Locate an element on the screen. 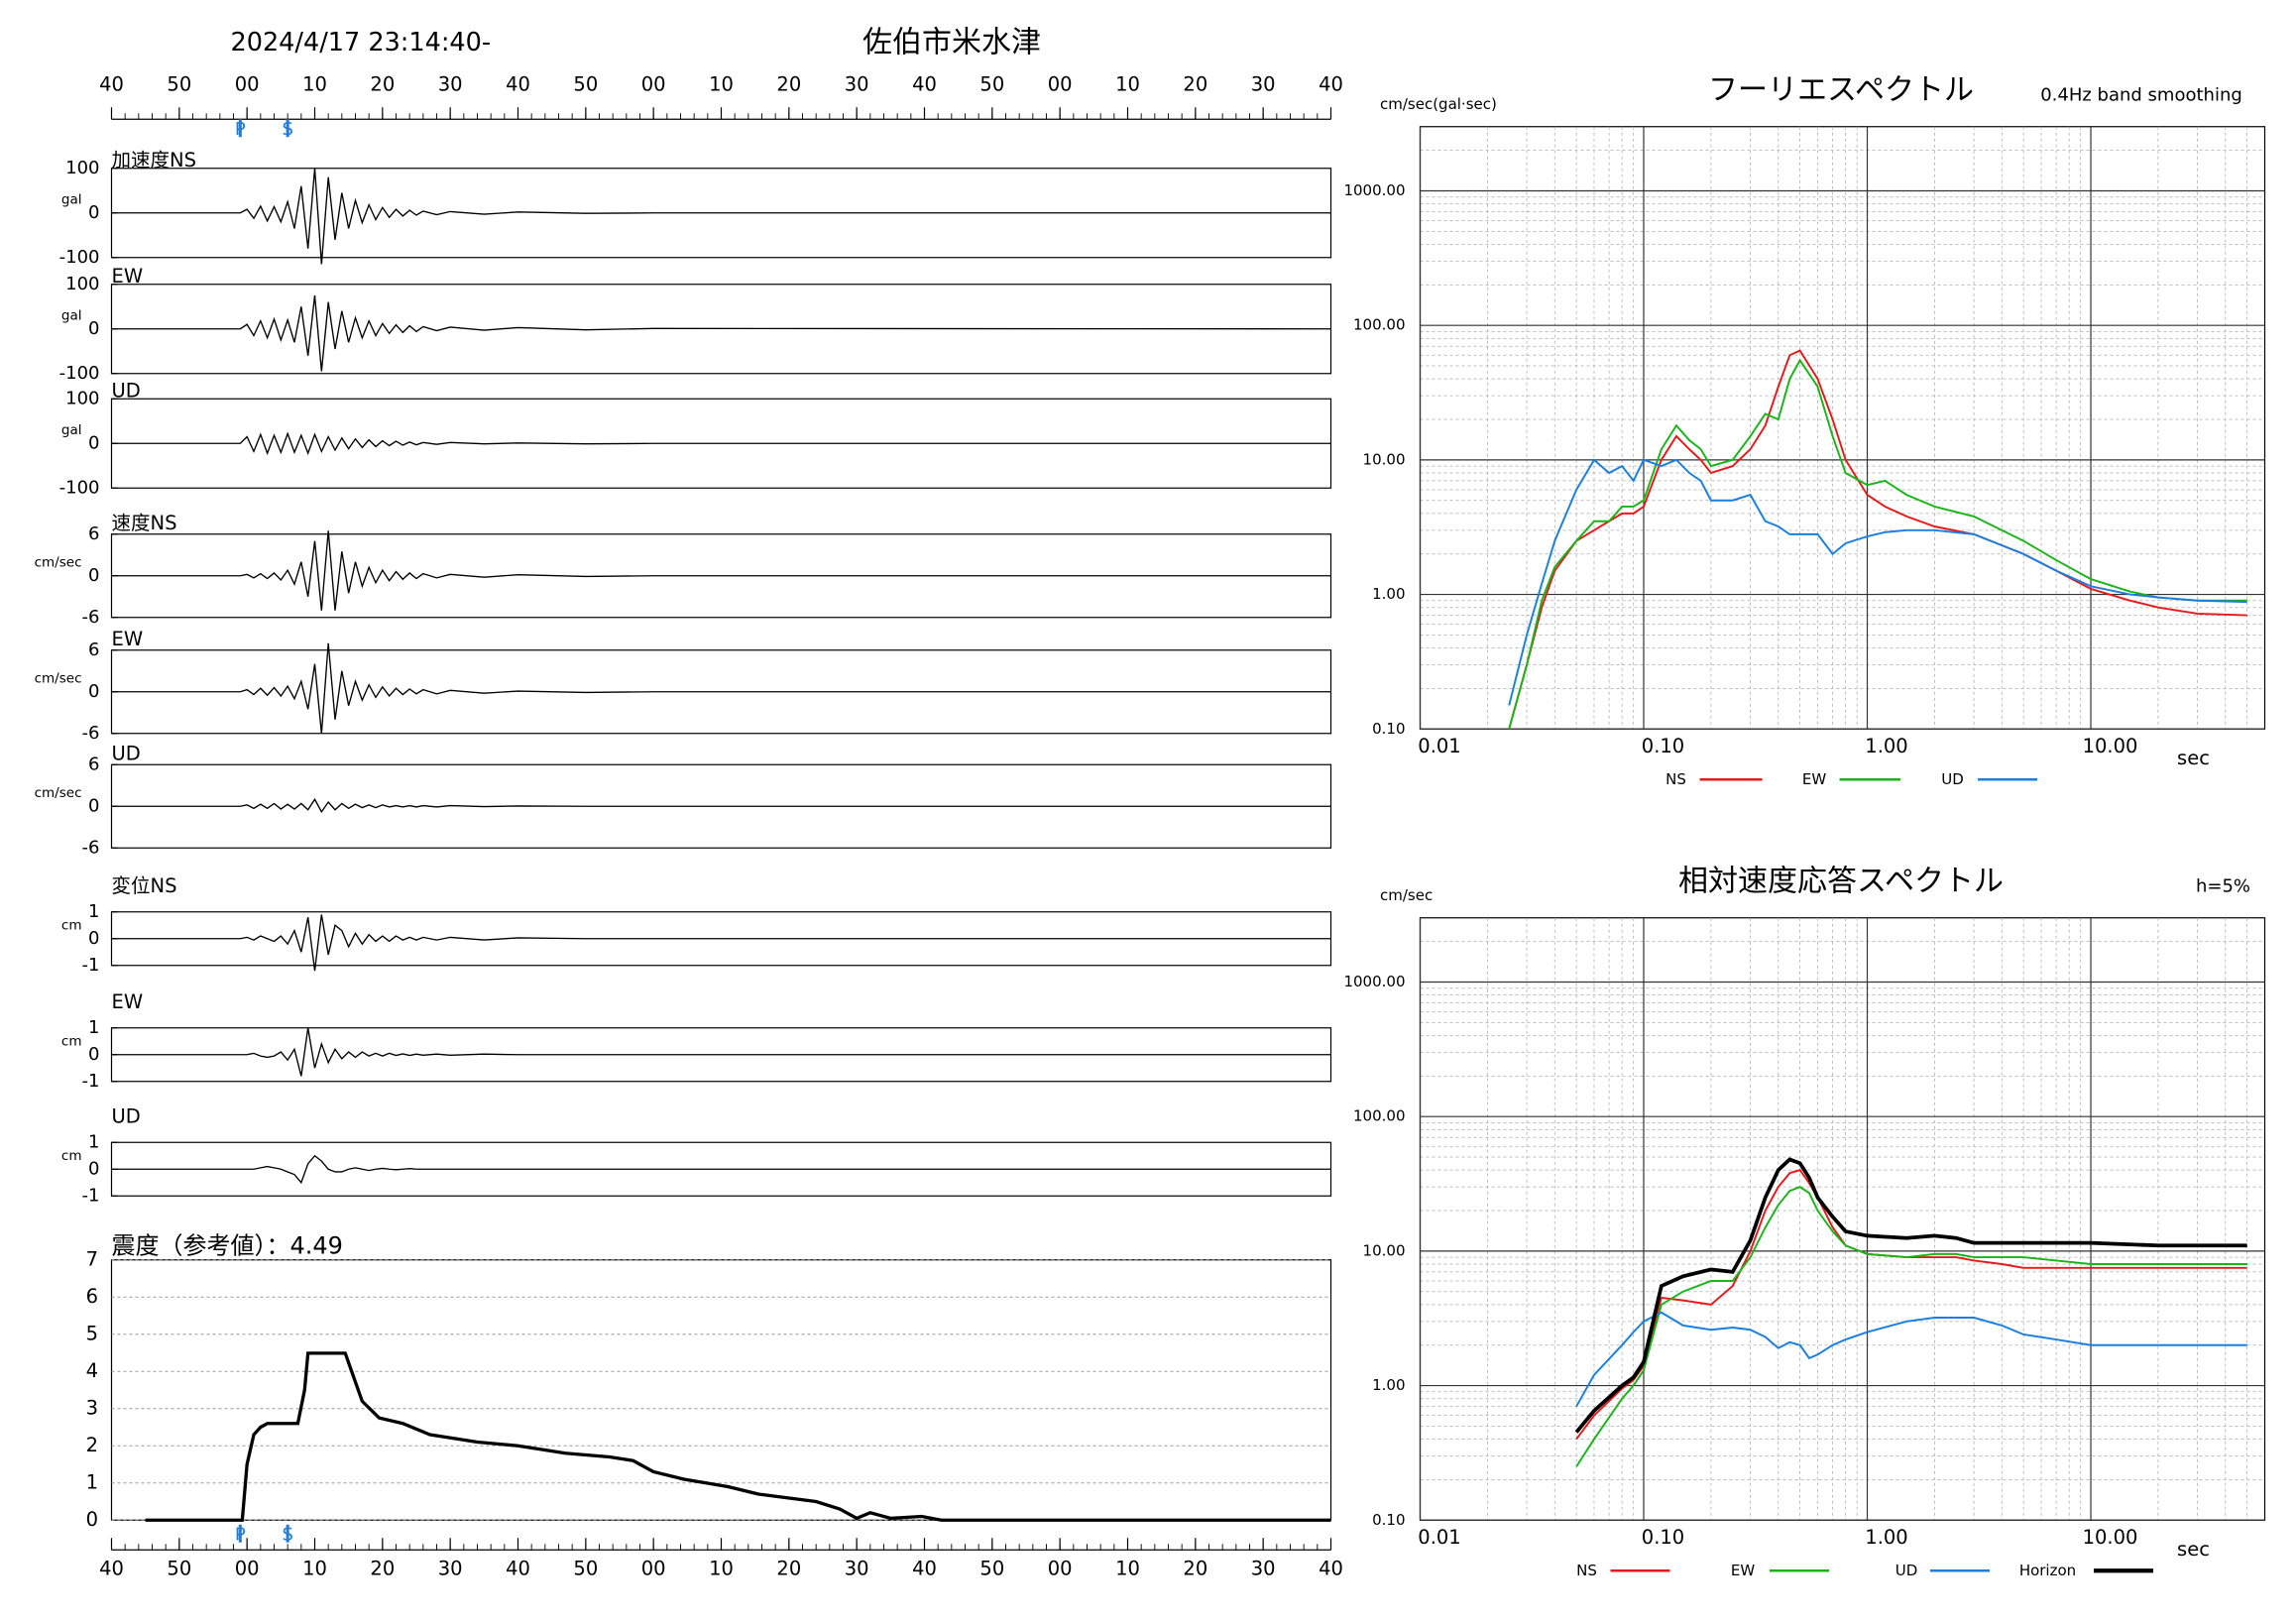  legend-label: Horizon is located at coordinates (2047, 1570).